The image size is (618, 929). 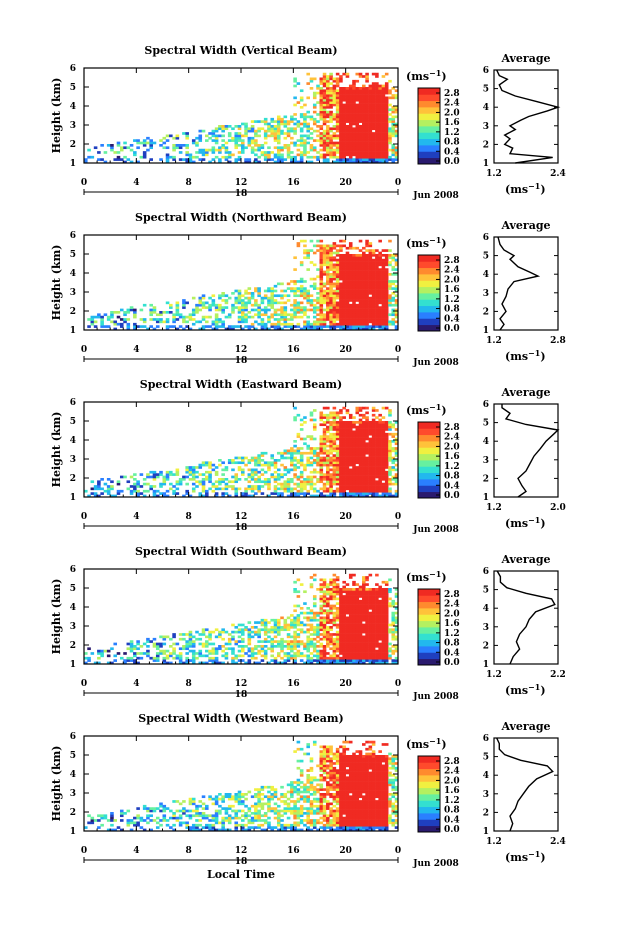 I want to click on average-y-tick-label: 1, so click(x=486, y=164).